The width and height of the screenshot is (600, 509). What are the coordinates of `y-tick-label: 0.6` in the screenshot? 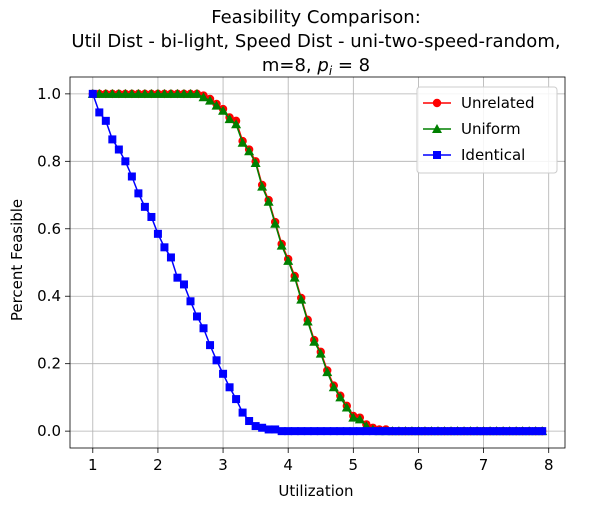 It's located at (49, 229).